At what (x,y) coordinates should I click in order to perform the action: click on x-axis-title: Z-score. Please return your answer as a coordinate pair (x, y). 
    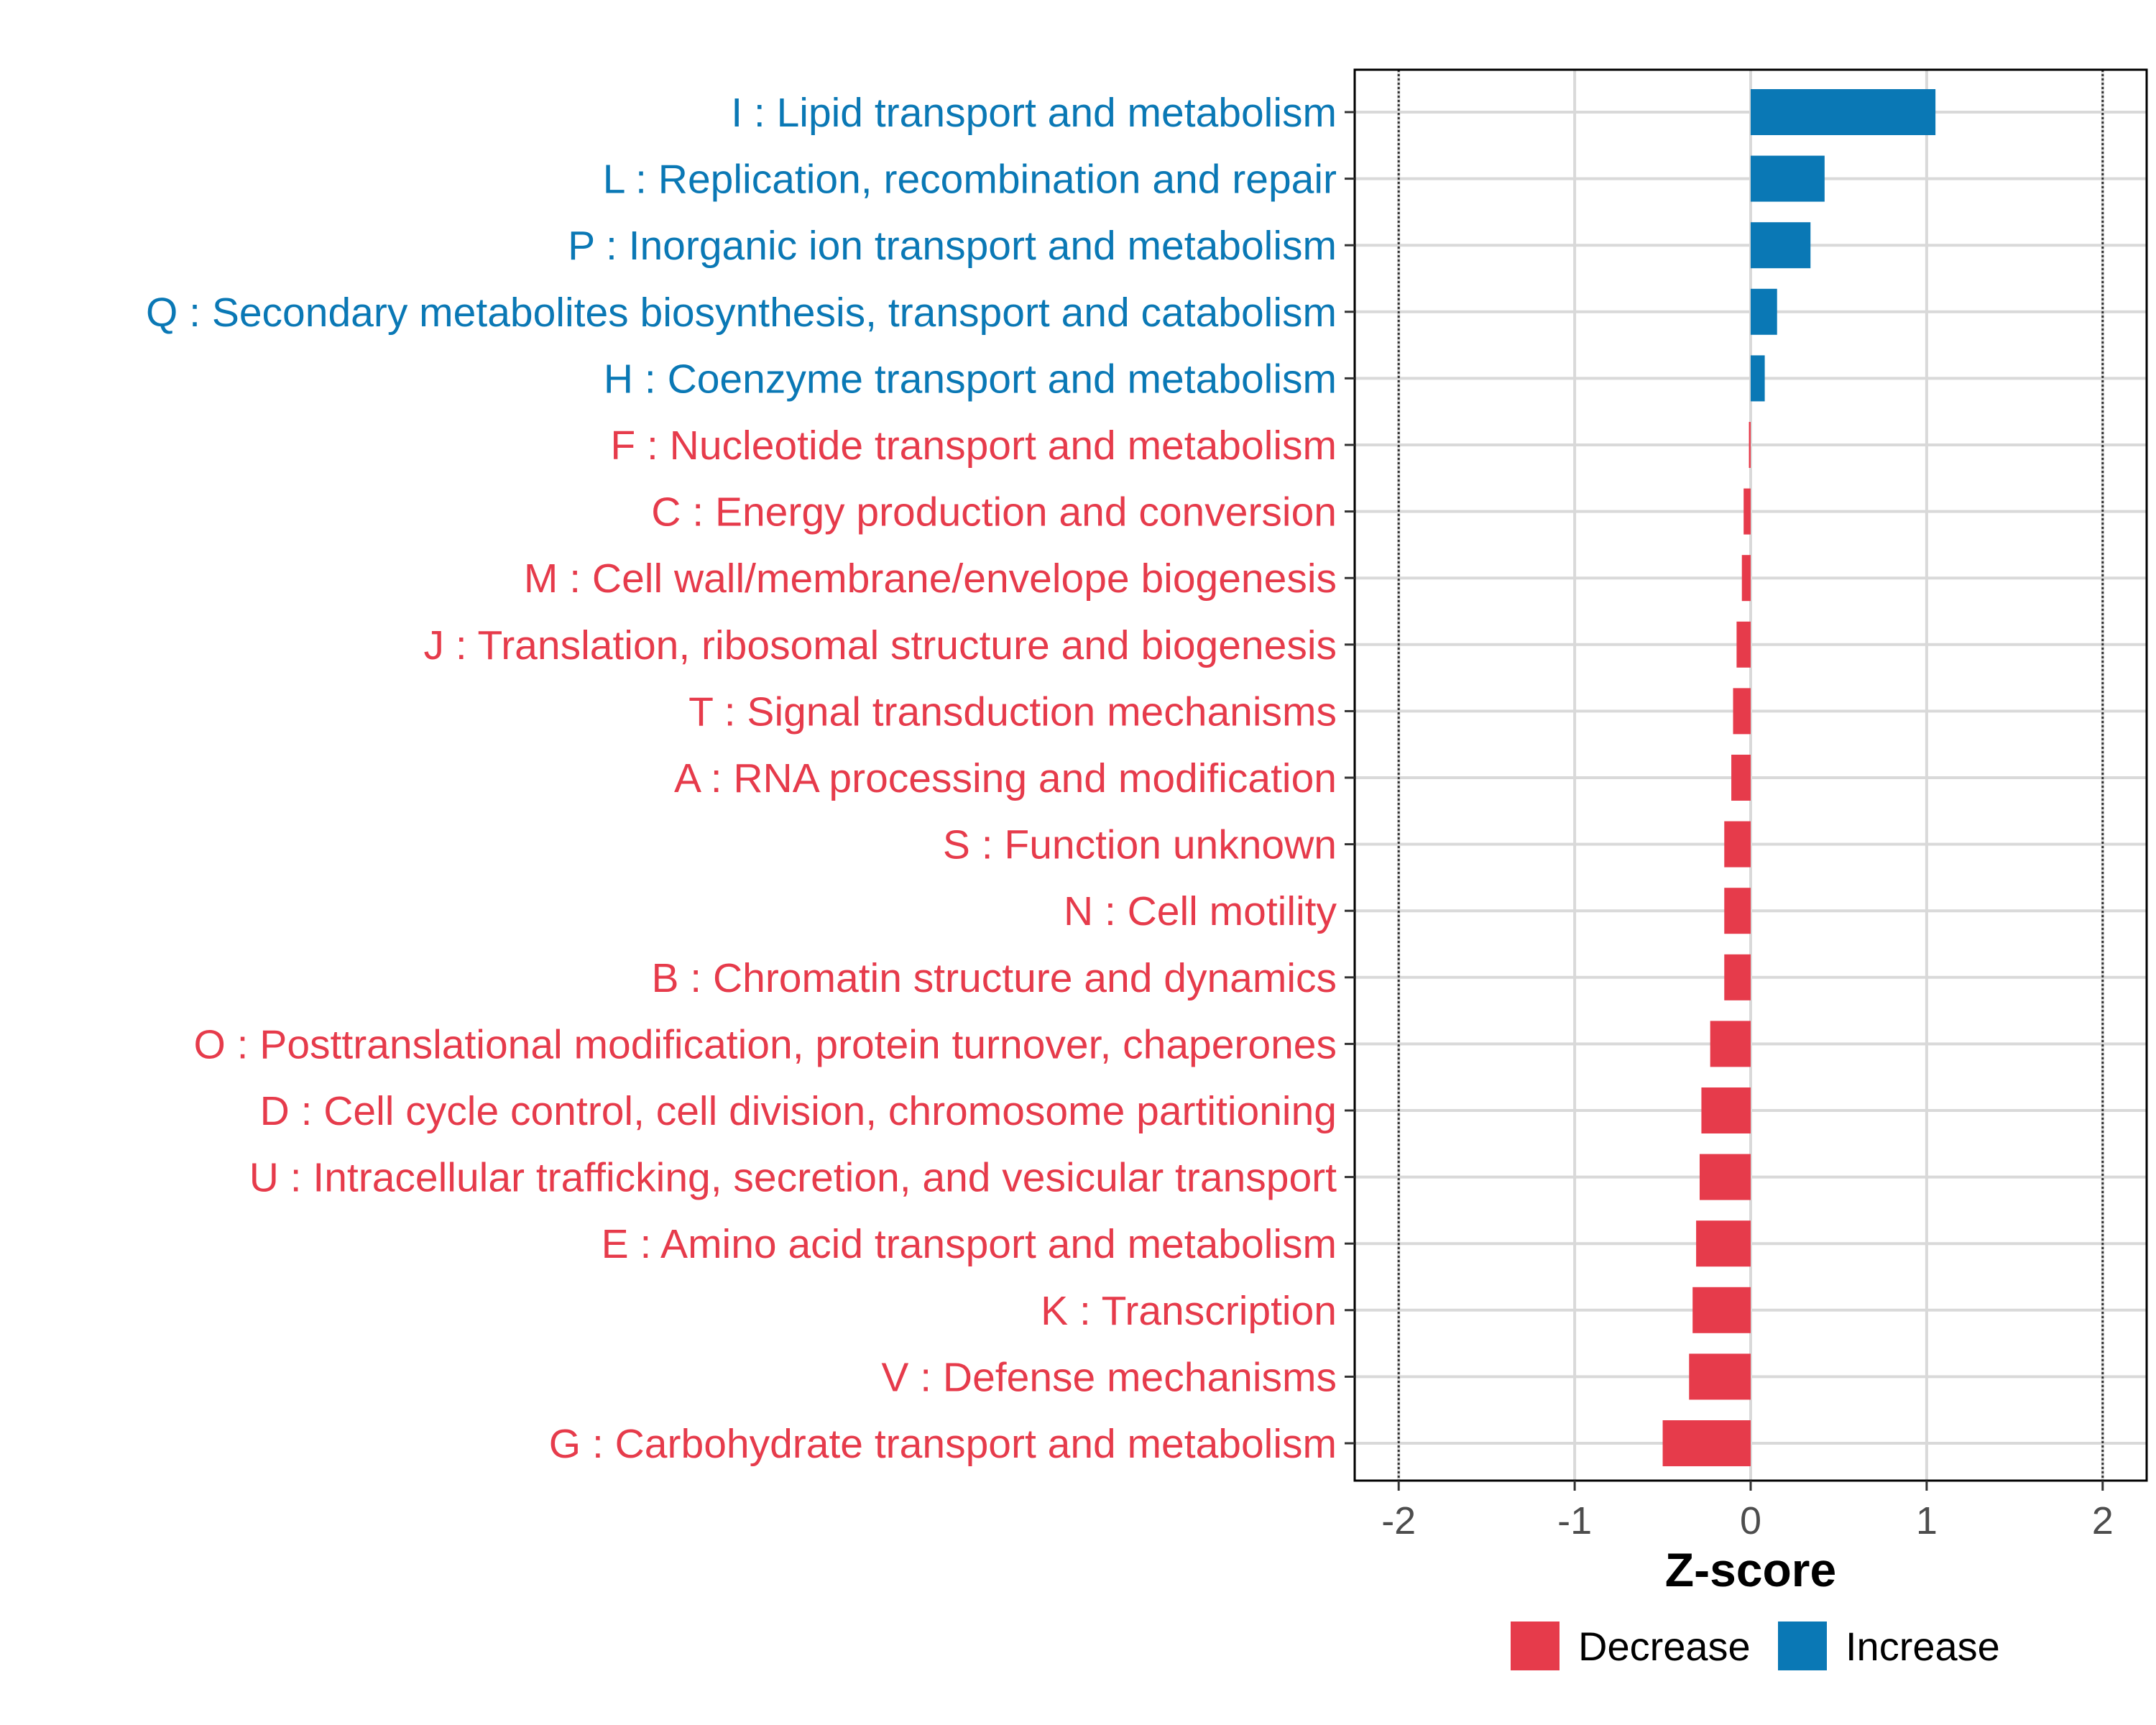
    Looking at the image, I should click on (1751, 1569).